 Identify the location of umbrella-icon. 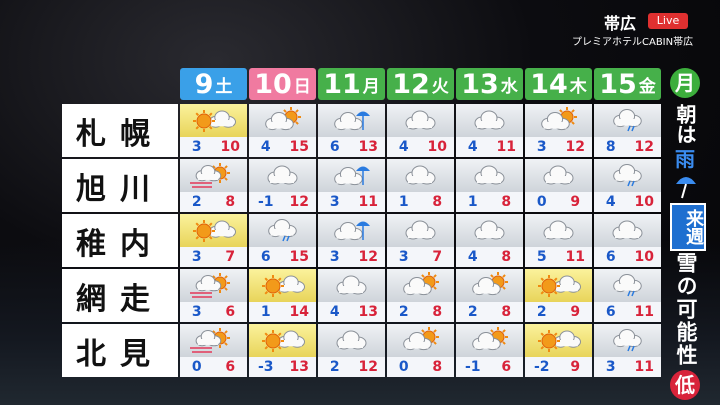
(686, 188).